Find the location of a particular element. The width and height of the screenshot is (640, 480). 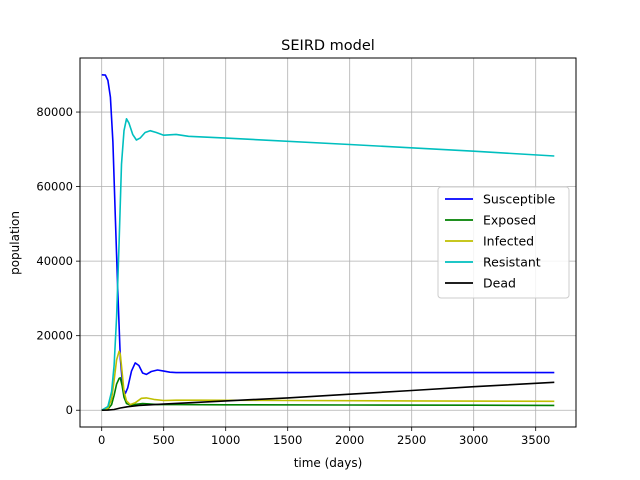

legend: Susceptible Exposed Infected Resistant Dead is located at coordinates (503, 242).